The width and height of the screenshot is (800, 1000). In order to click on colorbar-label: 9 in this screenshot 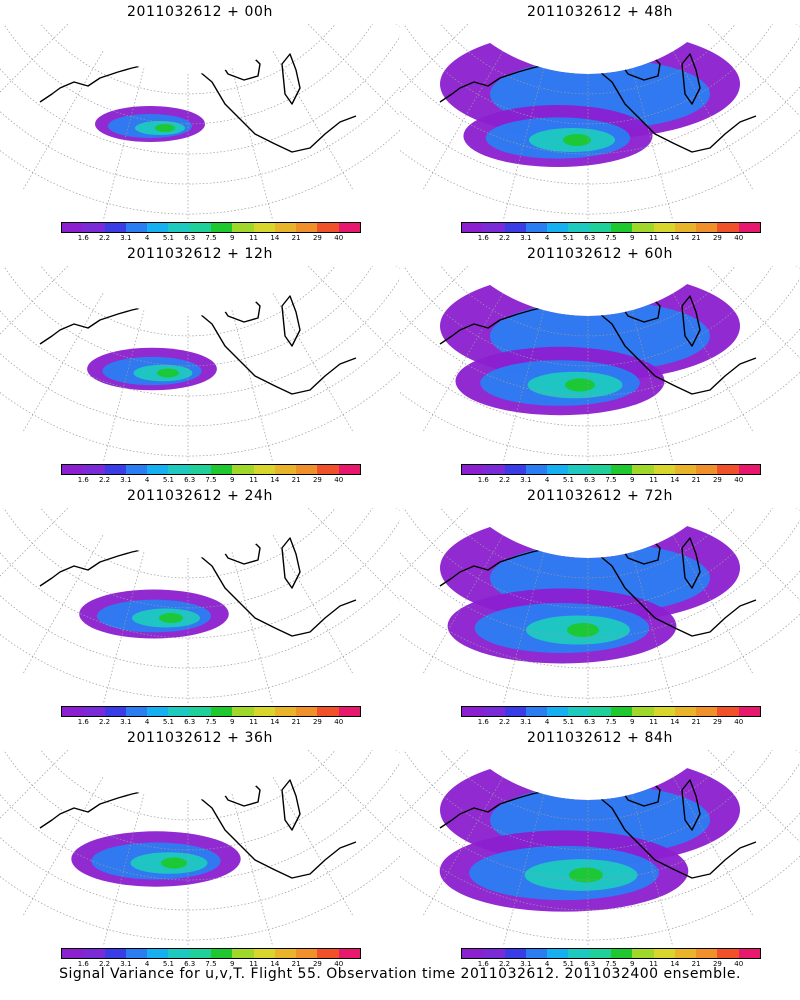, I will do `click(632, 722)`.